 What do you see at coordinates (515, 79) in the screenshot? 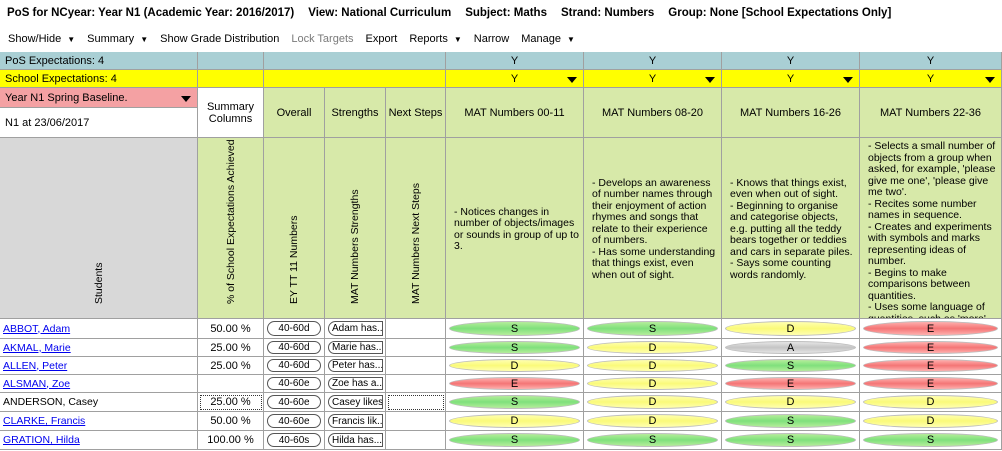
I see `school-flag-dropdown-1: Y` at bounding box center [515, 79].